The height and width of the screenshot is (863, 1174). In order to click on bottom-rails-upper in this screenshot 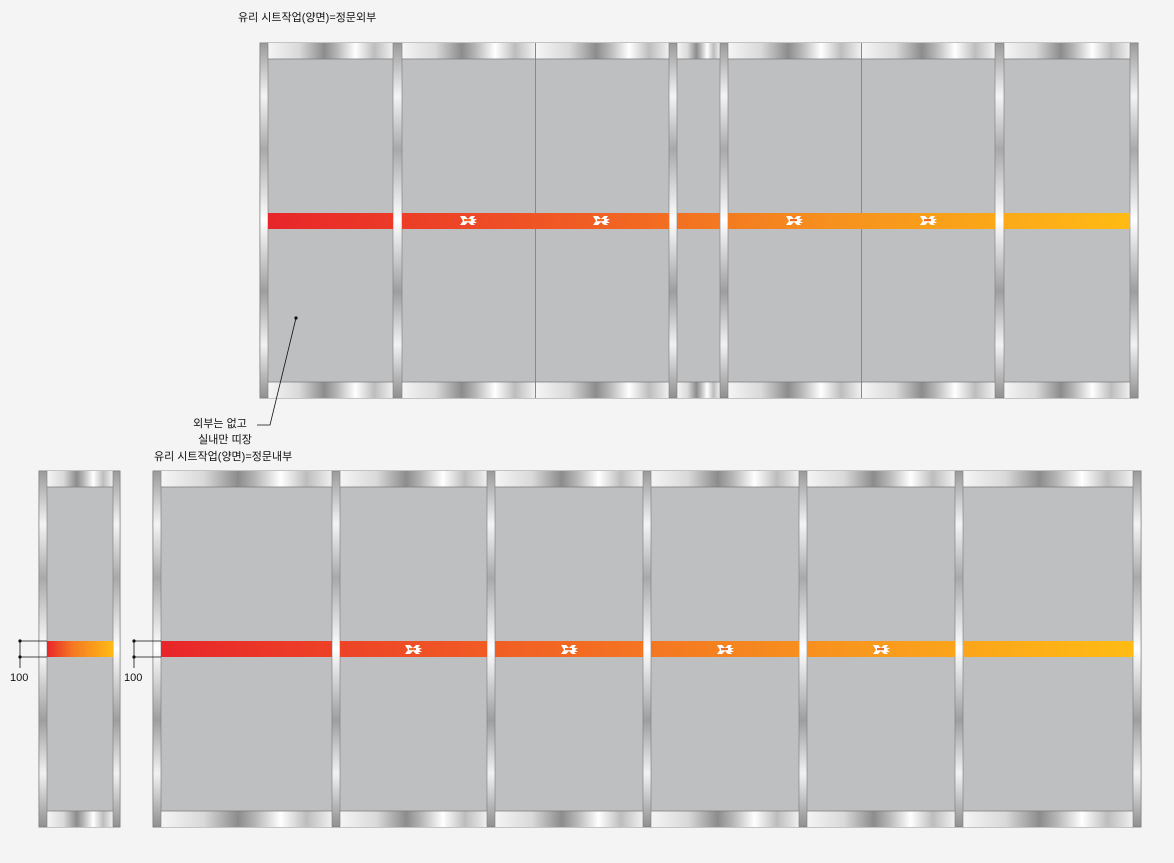, I will do `click(647, 479)`.